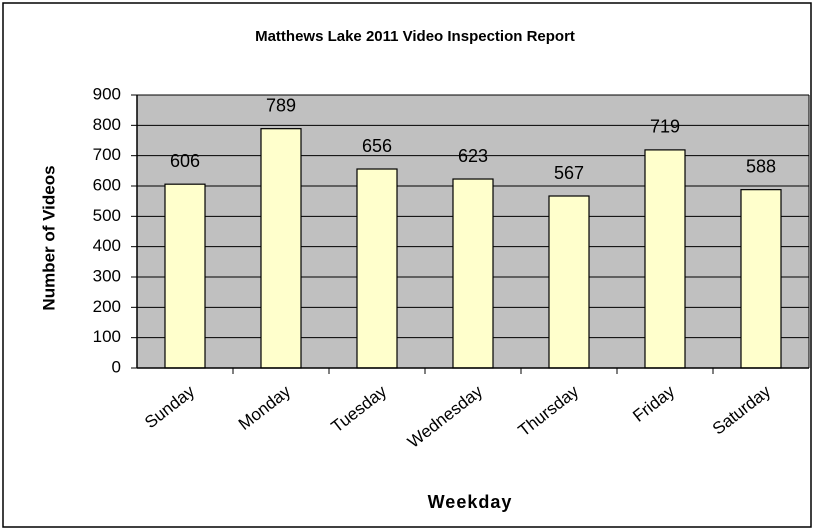  What do you see at coordinates (470, 502) in the screenshot?
I see `x-axis-label: Weekday` at bounding box center [470, 502].